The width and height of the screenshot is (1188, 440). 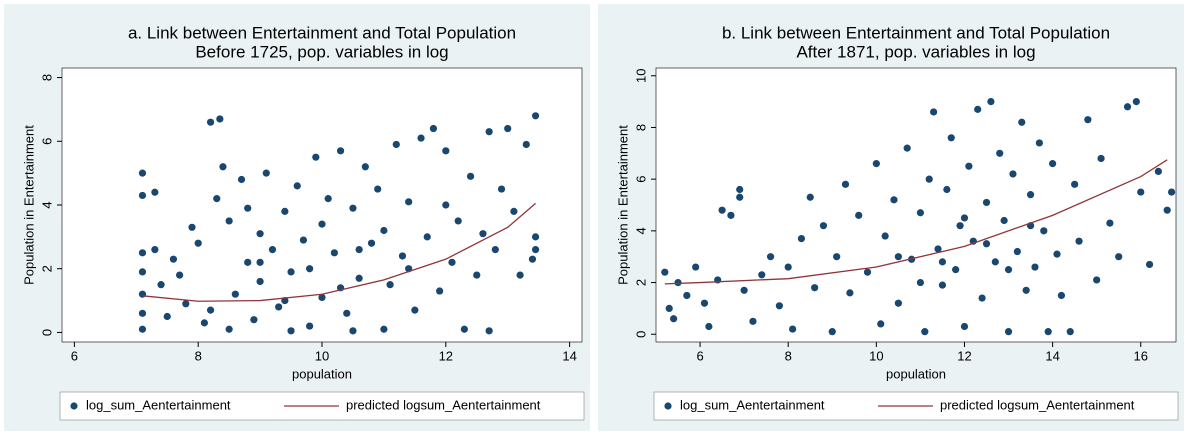 What do you see at coordinates (915, 51) in the screenshot?
I see `chart-subtitle: After 1871, pop. variables in log` at bounding box center [915, 51].